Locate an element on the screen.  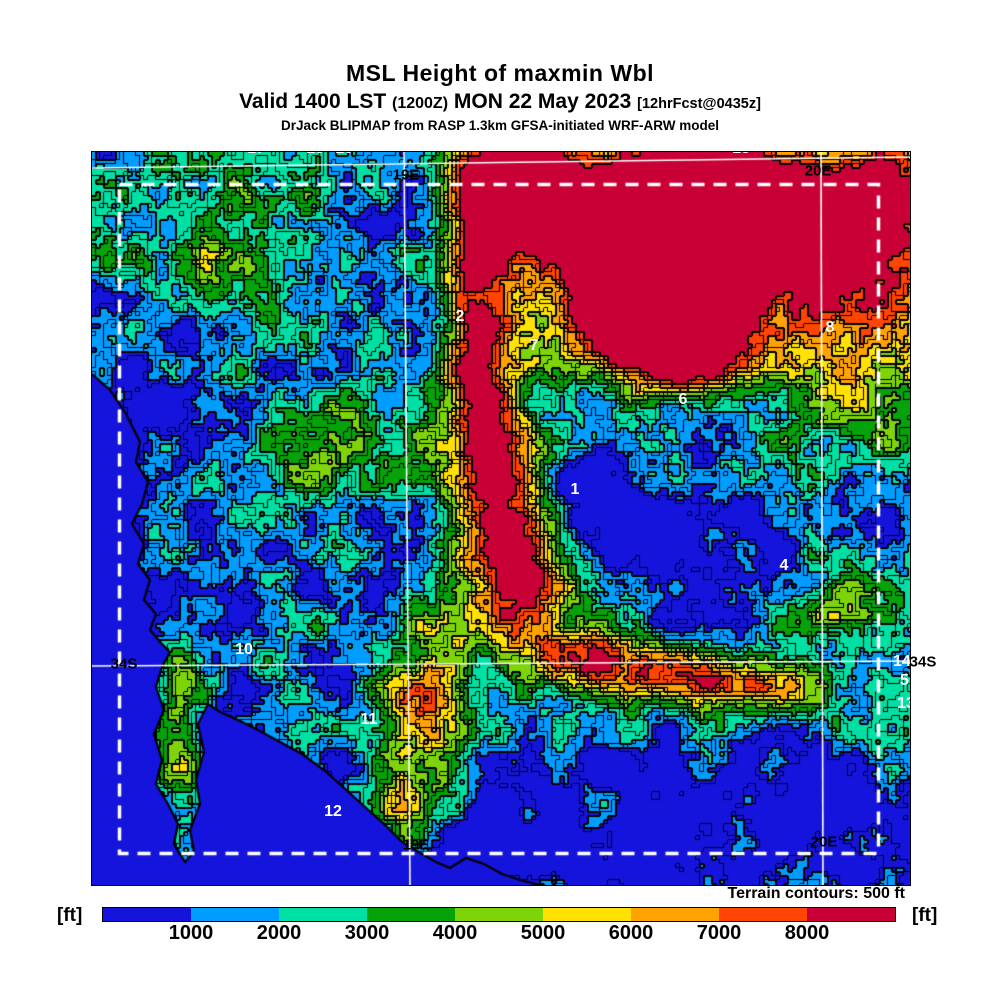
colorbar-tick-3000: 3000 is located at coordinates (367, 933).